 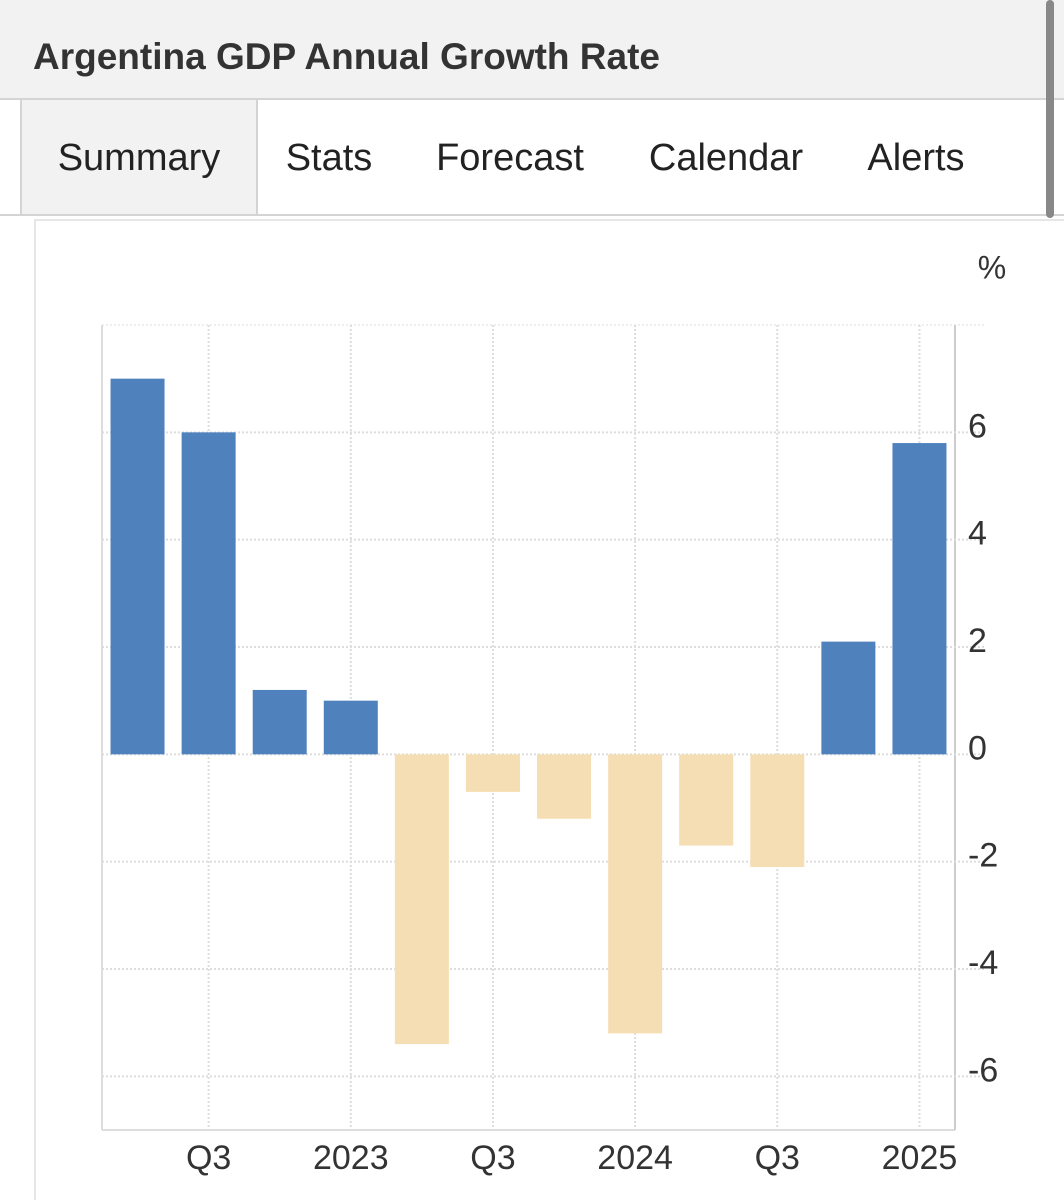 What do you see at coordinates (983, 1070) in the screenshot?
I see `y-tick-label: -6` at bounding box center [983, 1070].